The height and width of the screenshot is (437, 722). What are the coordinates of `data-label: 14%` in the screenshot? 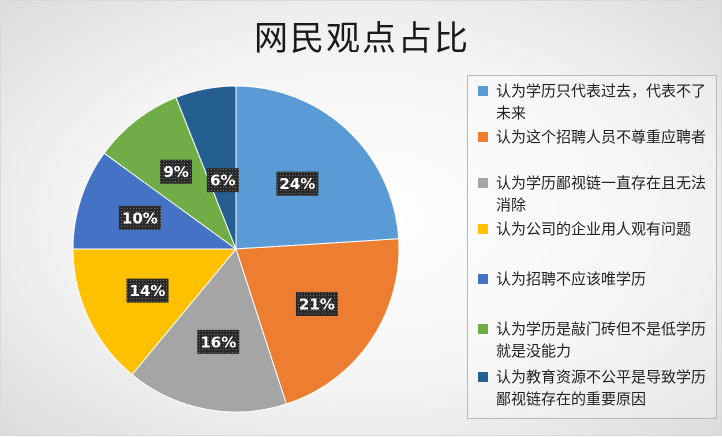 It's located at (147, 290).